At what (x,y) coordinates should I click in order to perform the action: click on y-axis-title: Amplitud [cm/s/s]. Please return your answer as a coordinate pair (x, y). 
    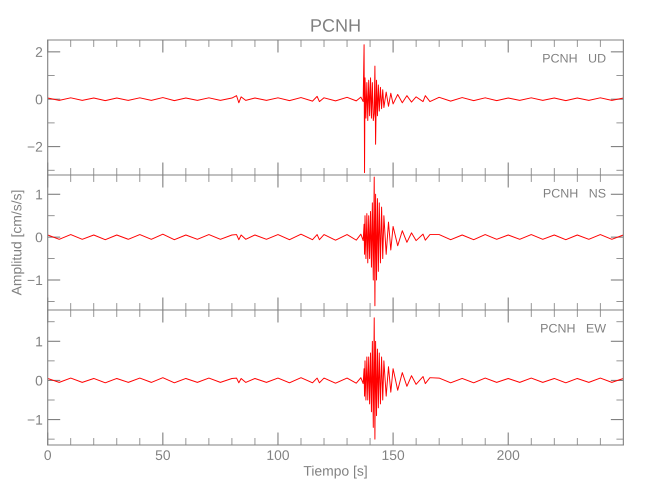
    Looking at the image, I should click on (17, 243).